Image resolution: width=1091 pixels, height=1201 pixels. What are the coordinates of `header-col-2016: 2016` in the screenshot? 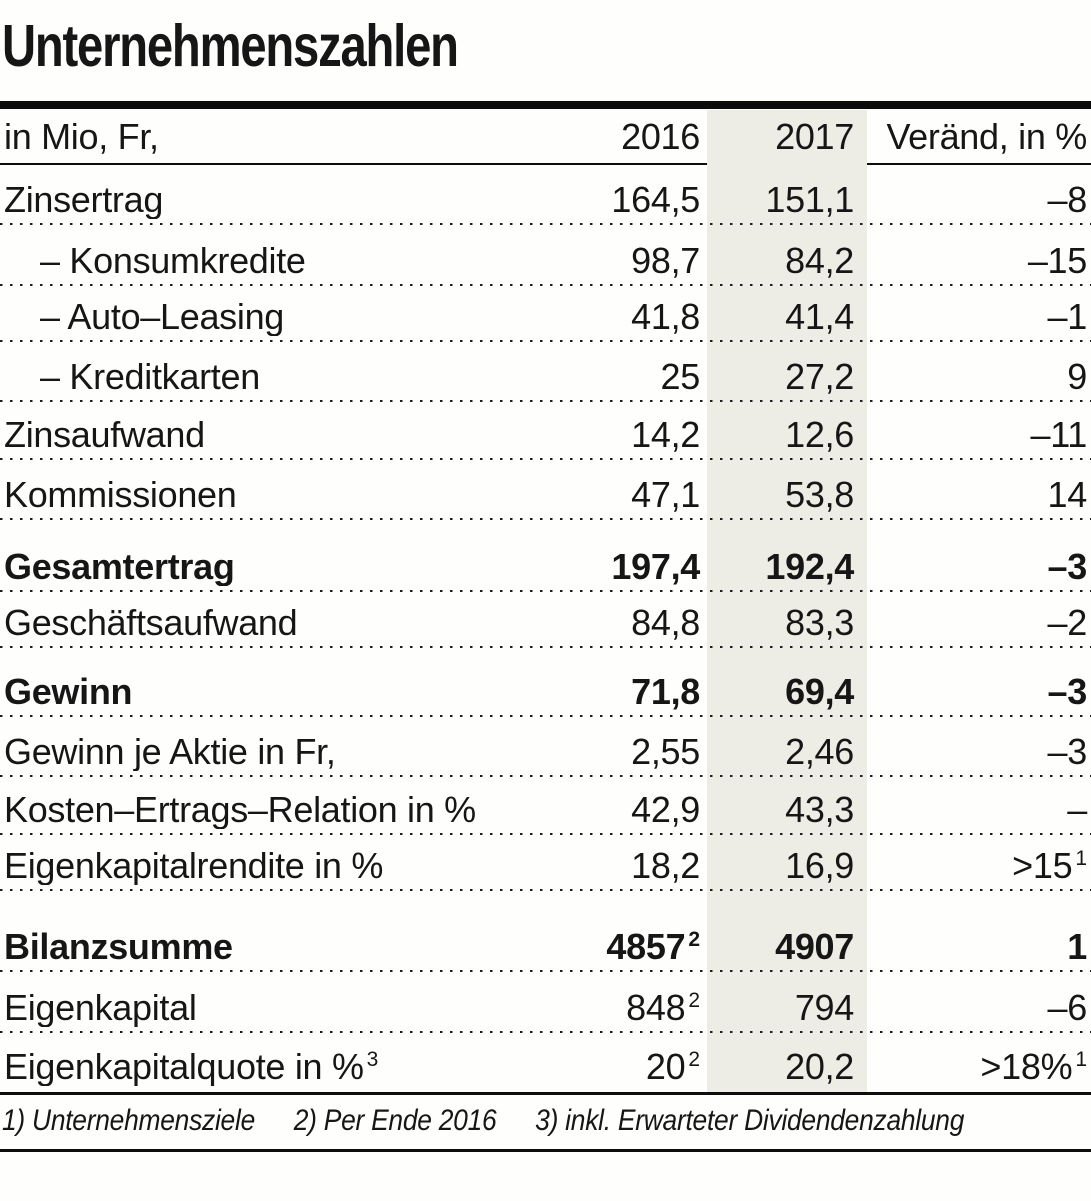 It's located at (660, 136).